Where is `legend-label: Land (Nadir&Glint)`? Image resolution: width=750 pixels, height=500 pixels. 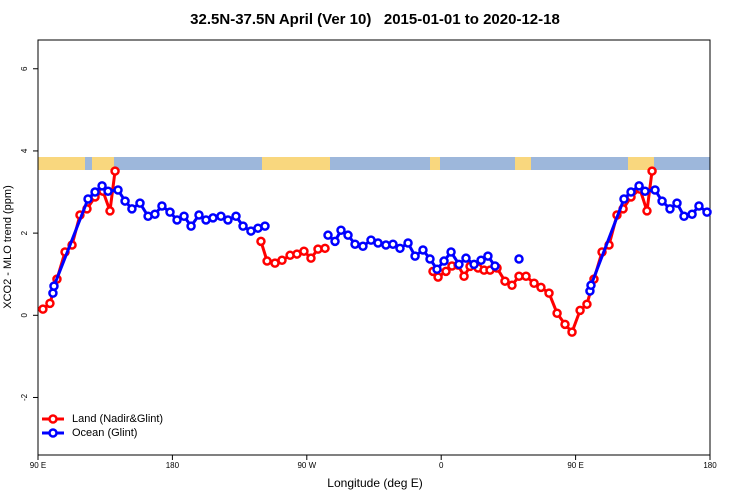
legend-label: Land (Nadir&Glint) is located at coordinates (117, 419).